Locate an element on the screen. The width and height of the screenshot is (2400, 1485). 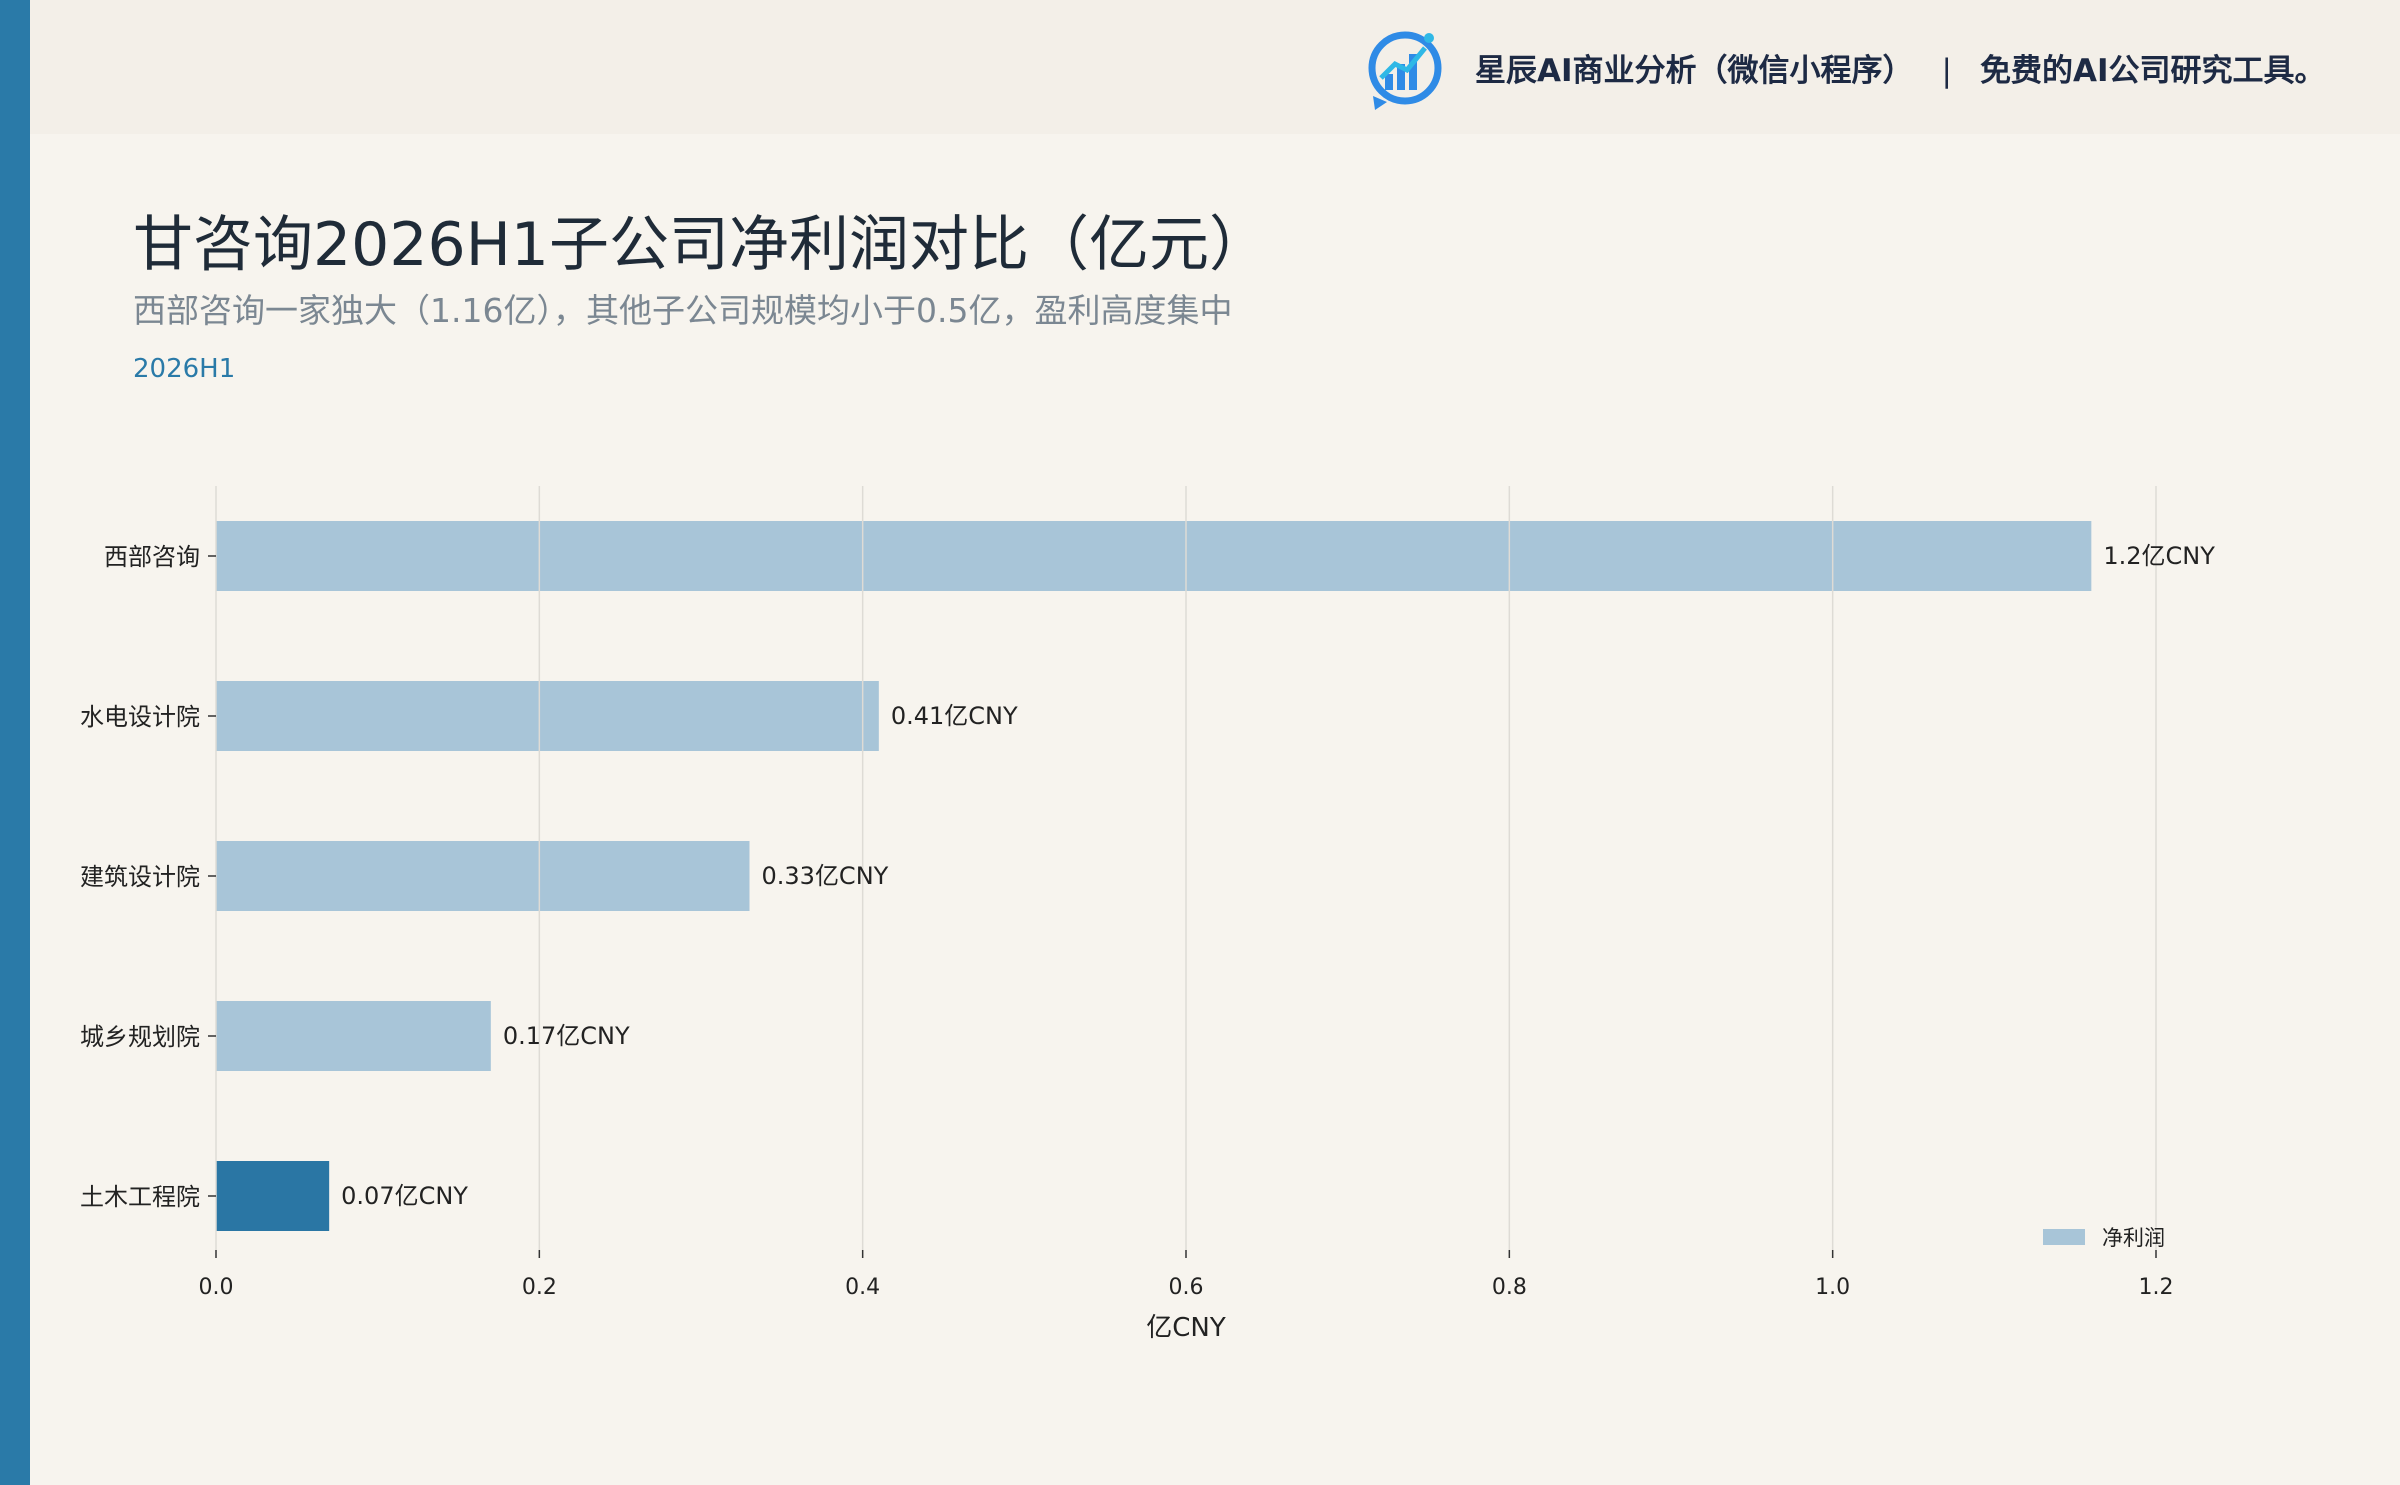
x-tick-label: 1.0 is located at coordinates (1832, 1287).